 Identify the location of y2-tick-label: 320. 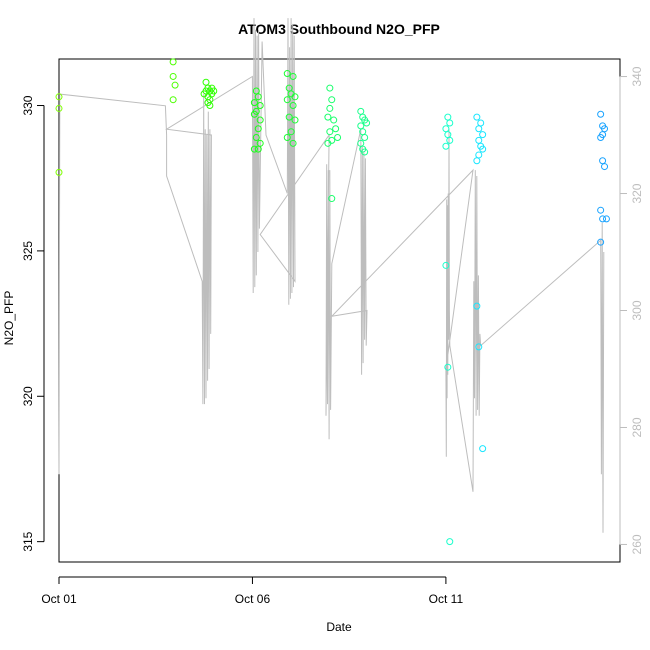
(637, 193).